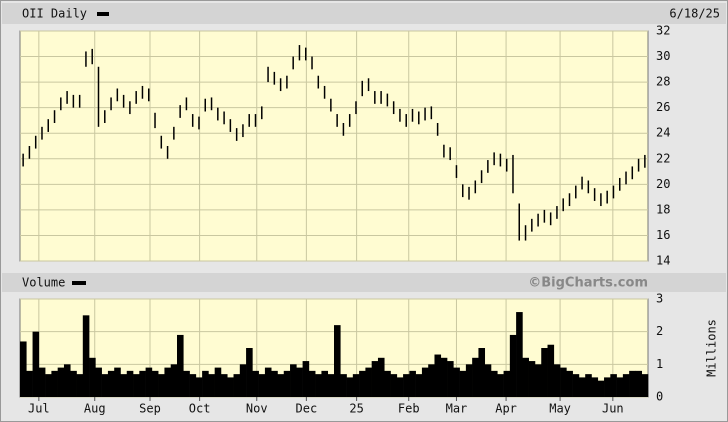 Image resolution: width=728 pixels, height=422 pixels. What do you see at coordinates (663, 56) in the screenshot?
I see `y-tick-label: 30` at bounding box center [663, 56].